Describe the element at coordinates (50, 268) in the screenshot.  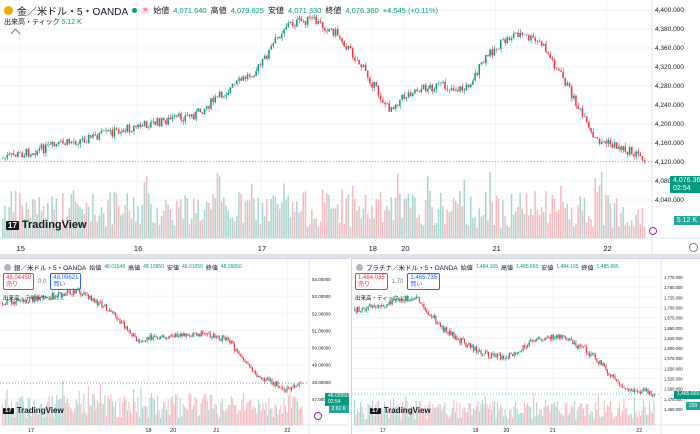
I see `silver-symbol-name: 銀／米ドル・5・OANDA` at that location.